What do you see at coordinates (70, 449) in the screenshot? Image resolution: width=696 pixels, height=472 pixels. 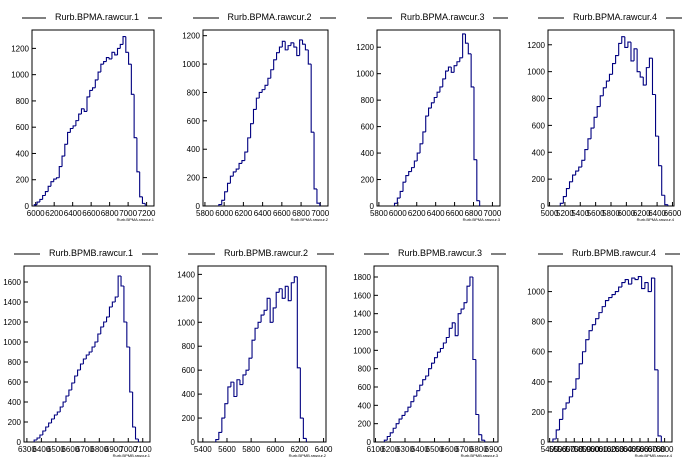 I see `x-tick-label: 6600` at bounding box center [70, 449].